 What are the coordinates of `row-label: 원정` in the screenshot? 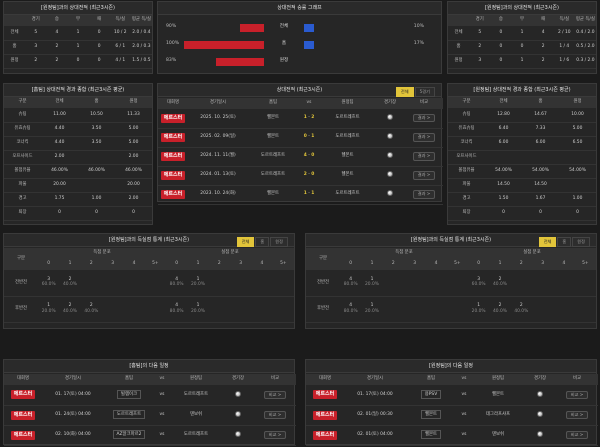 It's located at (459, 61).